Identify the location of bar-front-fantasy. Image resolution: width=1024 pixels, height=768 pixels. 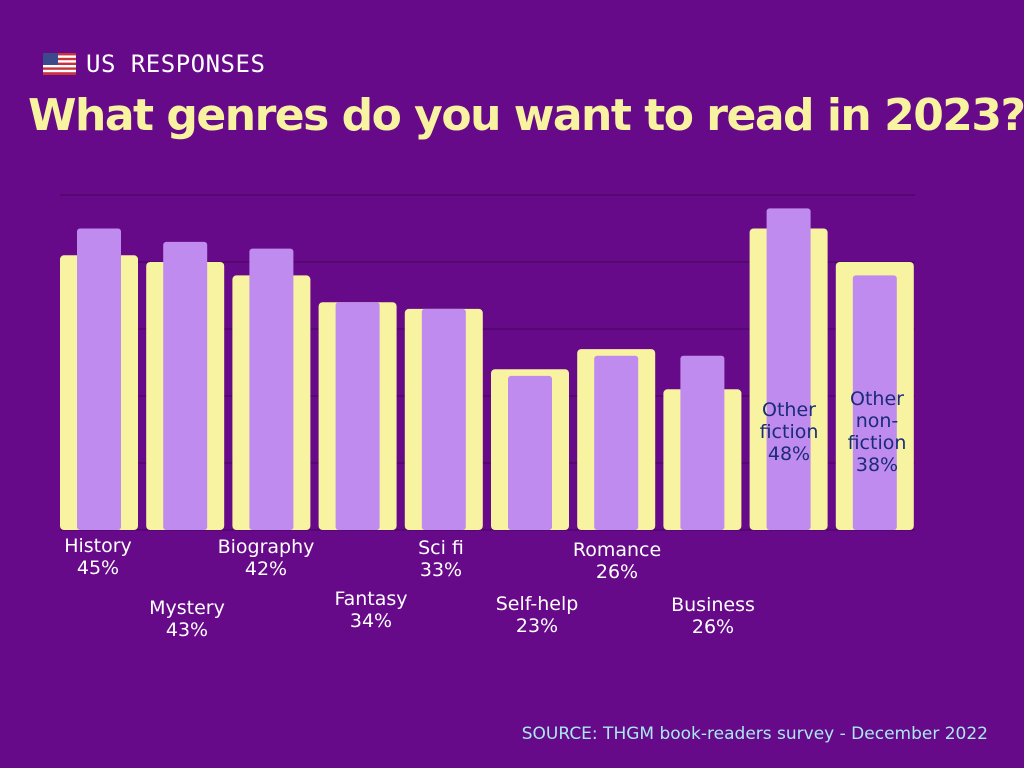
(357, 416).